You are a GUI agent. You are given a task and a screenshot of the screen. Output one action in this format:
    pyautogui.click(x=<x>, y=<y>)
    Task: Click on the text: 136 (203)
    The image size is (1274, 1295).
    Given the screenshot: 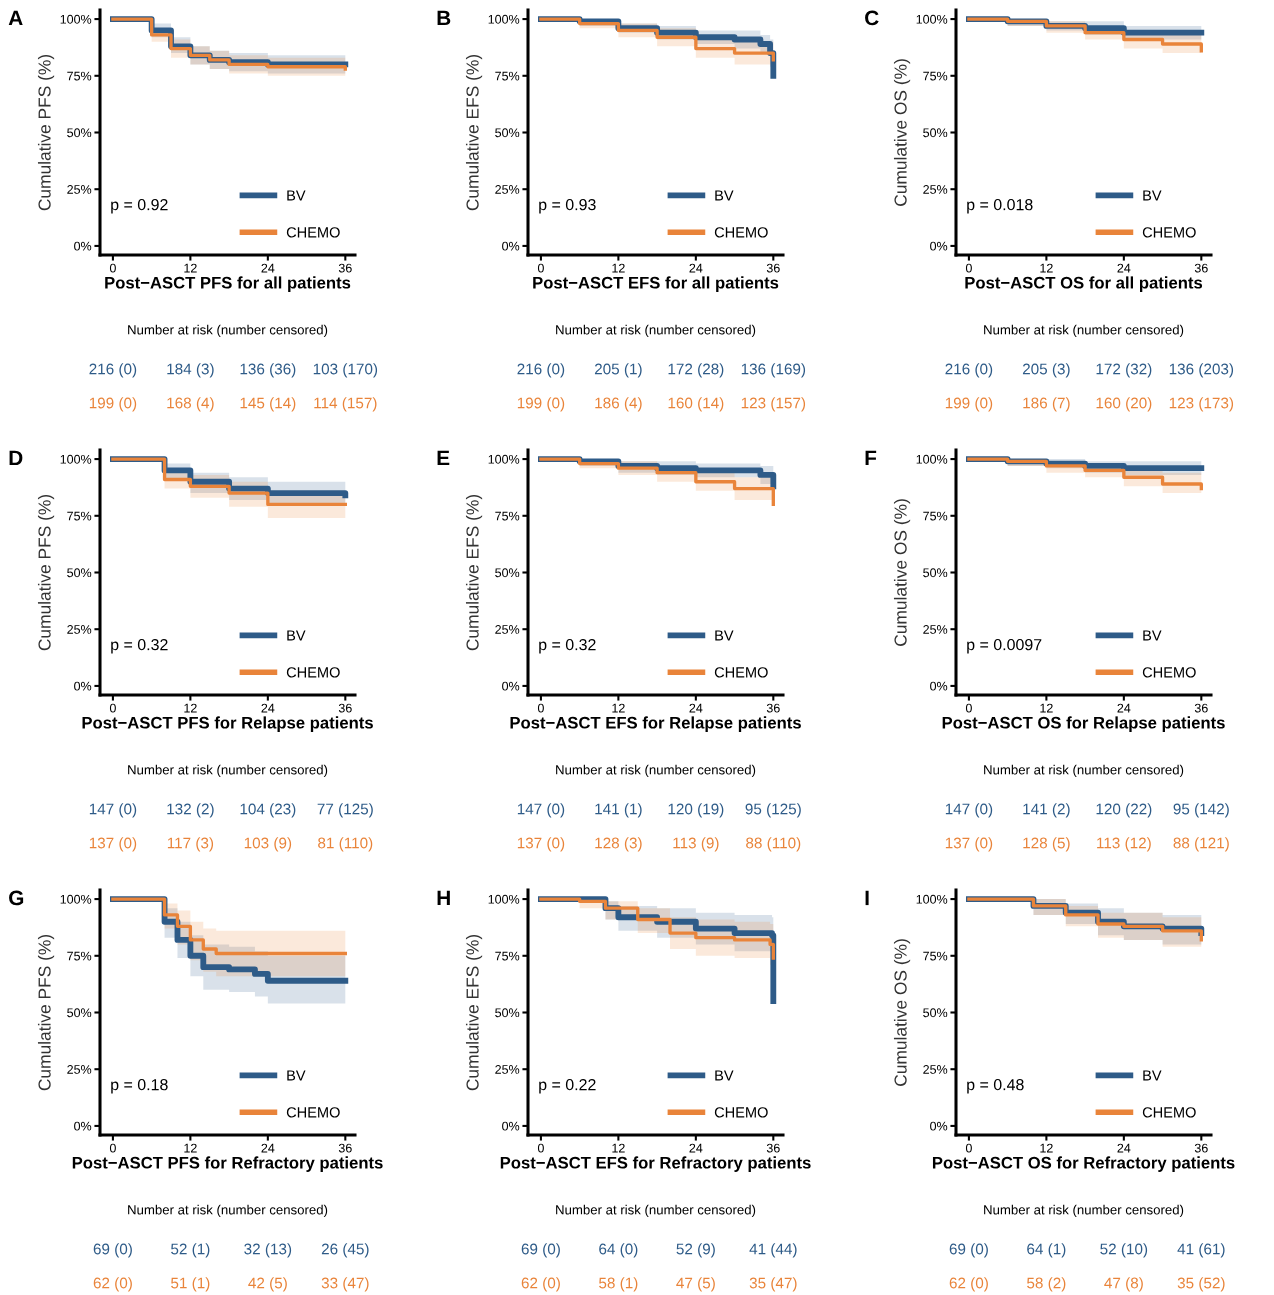 What is the action you would take?
    pyautogui.click(x=1201, y=370)
    